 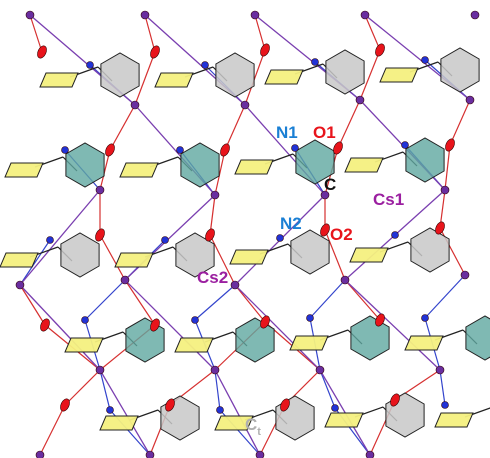 What do you see at coordinates (212, 277) in the screenshot?
I see `label-cs2: Cs2` at bounding box center [212, 277].